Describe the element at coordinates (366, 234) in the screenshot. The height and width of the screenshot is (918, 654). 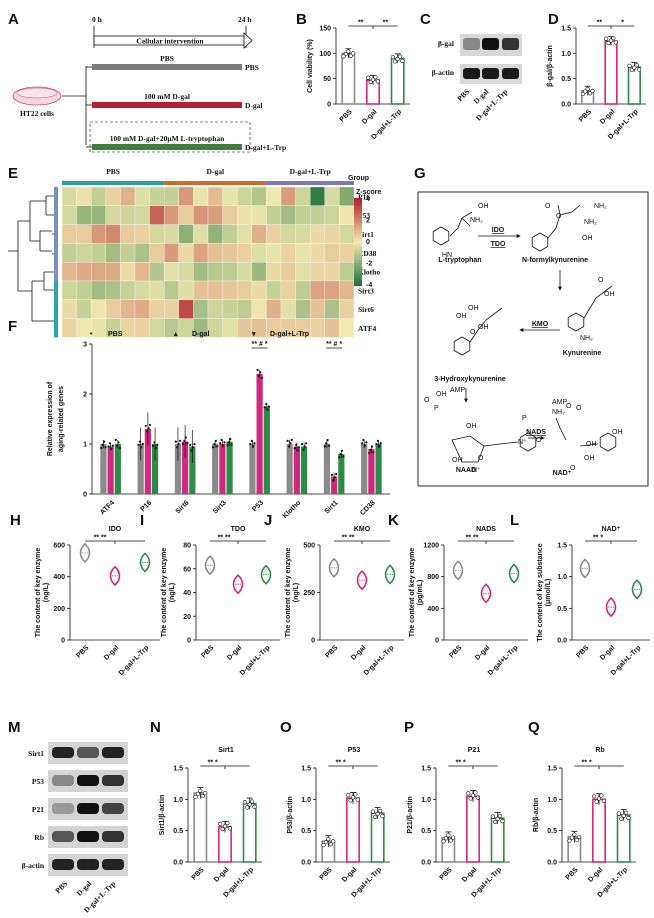
I see `heatmap-row-label: Sirt1` at that location.